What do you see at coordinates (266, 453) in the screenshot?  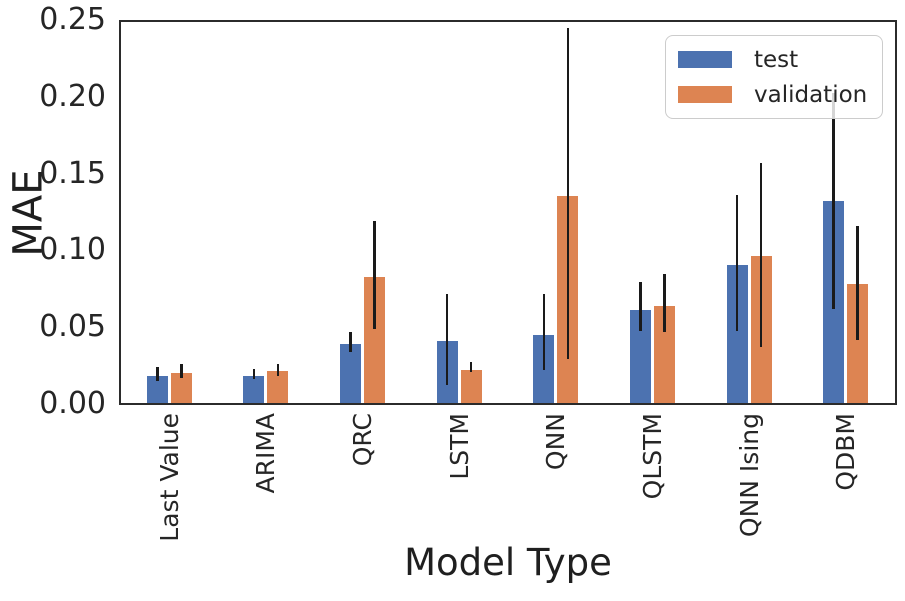 I see `x-tick-label: ARIMA` at bounding box center [266, 453].